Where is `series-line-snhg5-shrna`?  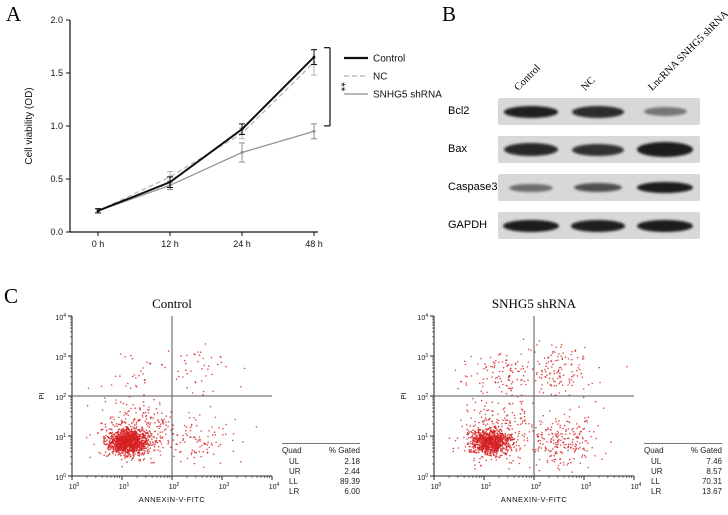
series-line-snhg5-shrna is located at coordinates (206, 171).